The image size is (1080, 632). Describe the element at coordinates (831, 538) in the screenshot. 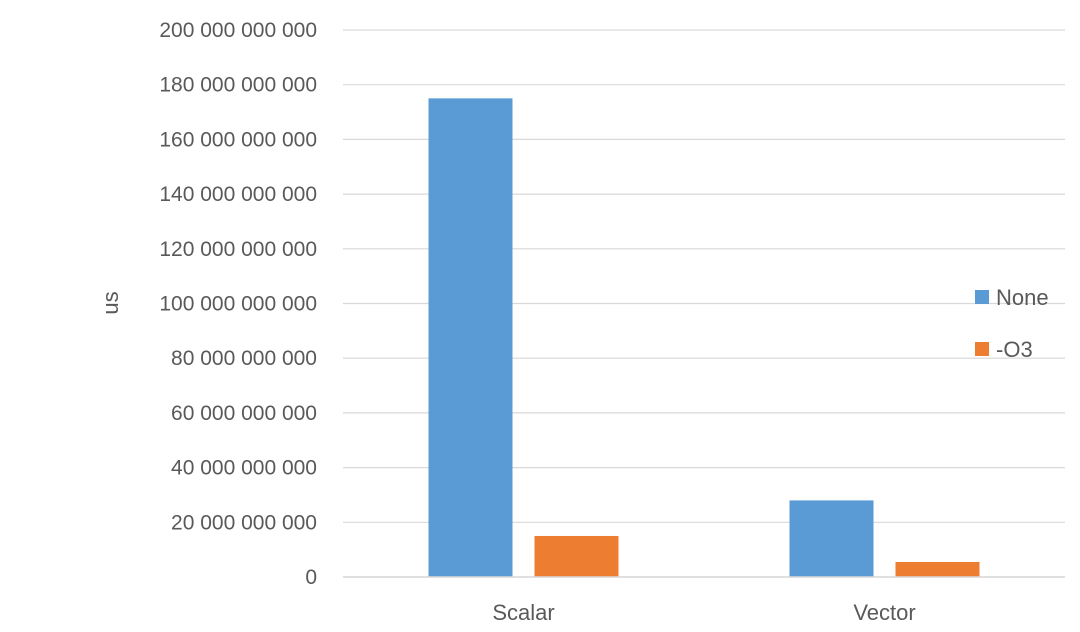

I see `bar-none-vector` at that location.